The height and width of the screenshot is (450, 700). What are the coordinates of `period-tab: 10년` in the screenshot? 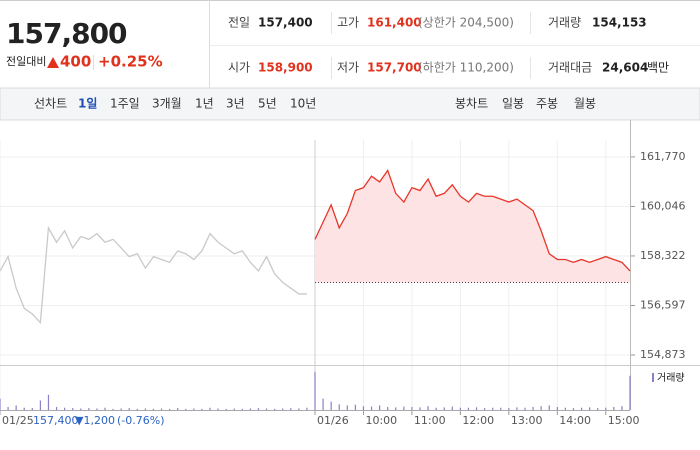 It's located at (303, 104).